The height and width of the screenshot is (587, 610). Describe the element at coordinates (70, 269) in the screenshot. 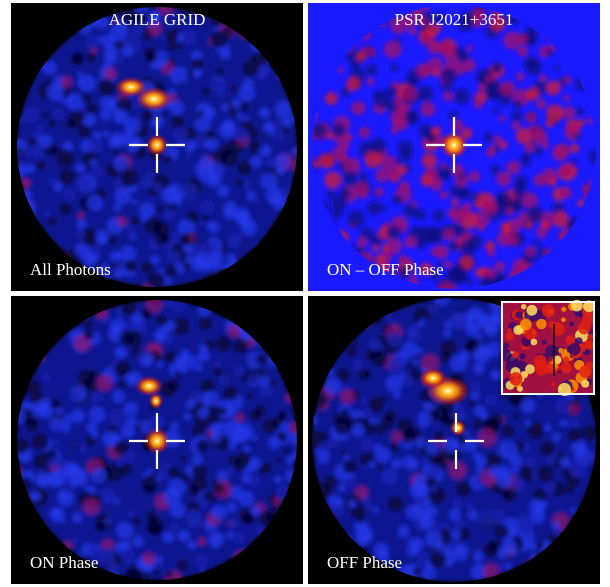

I see `panel-label: All Photons` at that location.